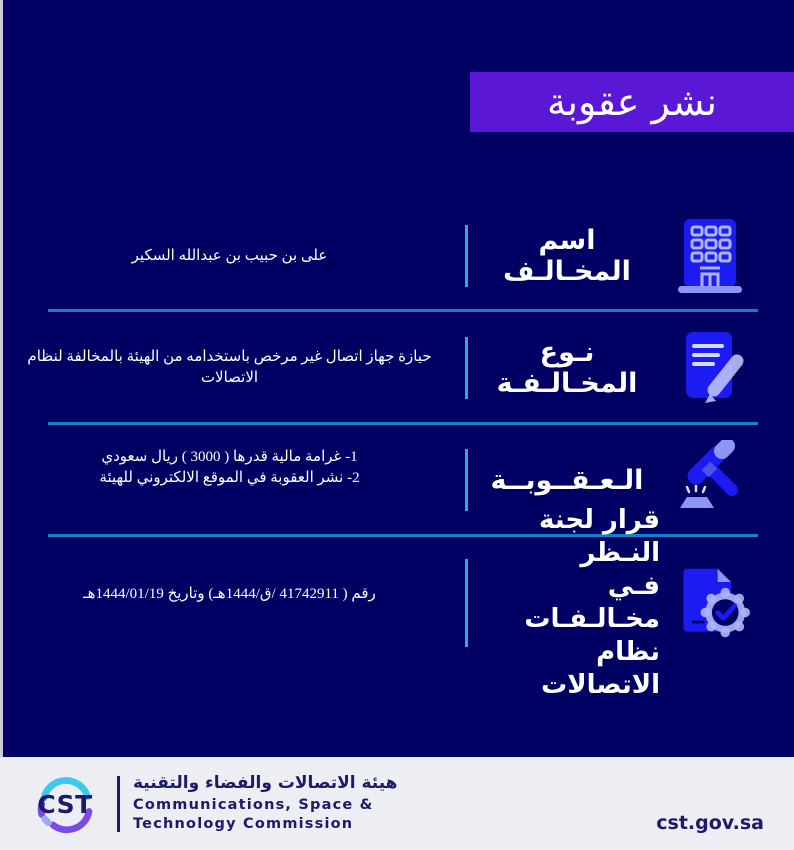 Image resolution: width=794 pixels, height=850 pixels. I want to click on committee-label-line2: فـي مخـالـفـات, so click(592, 602).